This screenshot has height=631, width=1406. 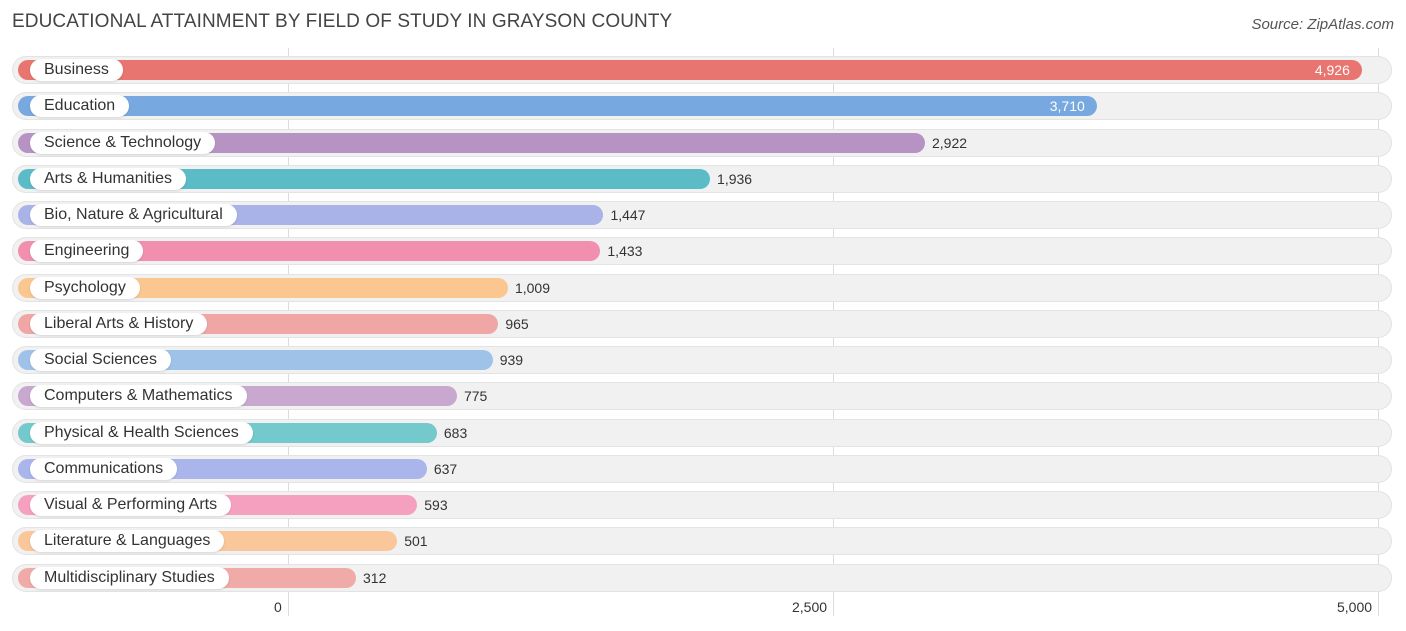 I want to click on value-label: 775, so click(x=475, y=396).